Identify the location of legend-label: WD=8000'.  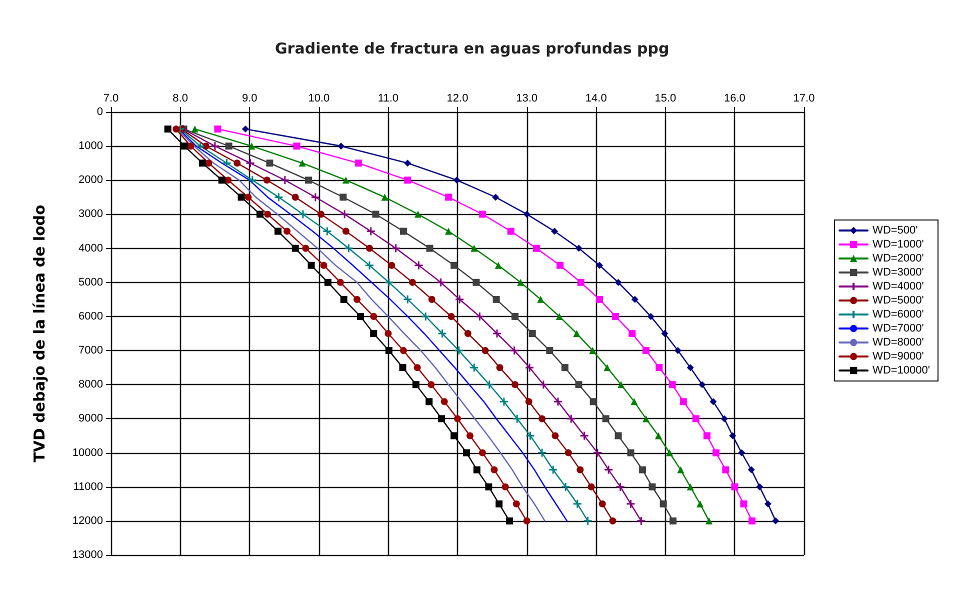
(898, 342).